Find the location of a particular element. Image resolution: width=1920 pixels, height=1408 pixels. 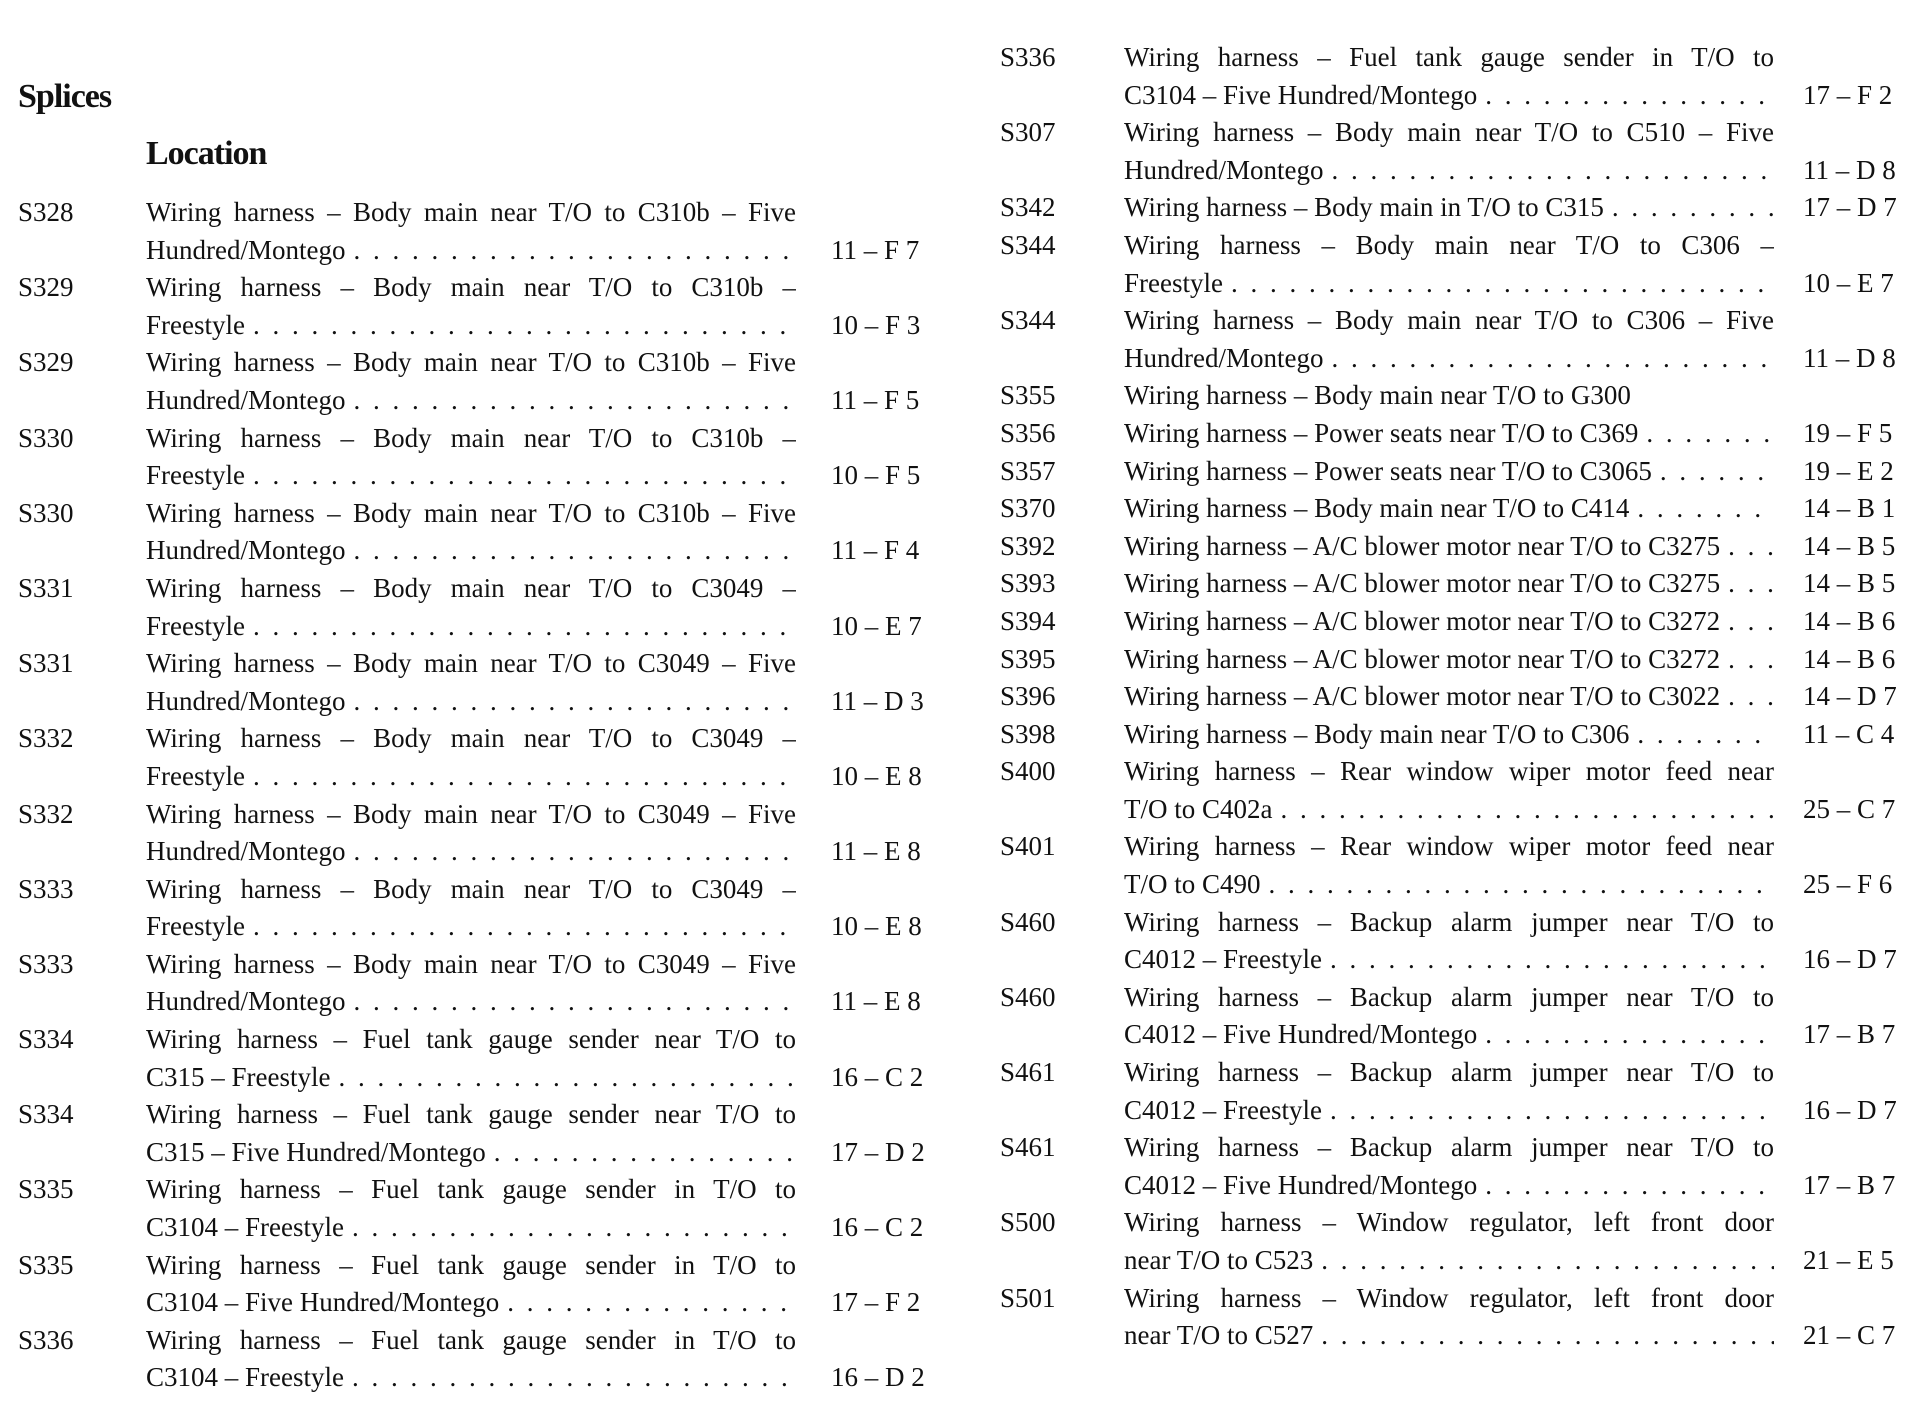

splice-code: S500 is located at coordinates (1028, 1222).